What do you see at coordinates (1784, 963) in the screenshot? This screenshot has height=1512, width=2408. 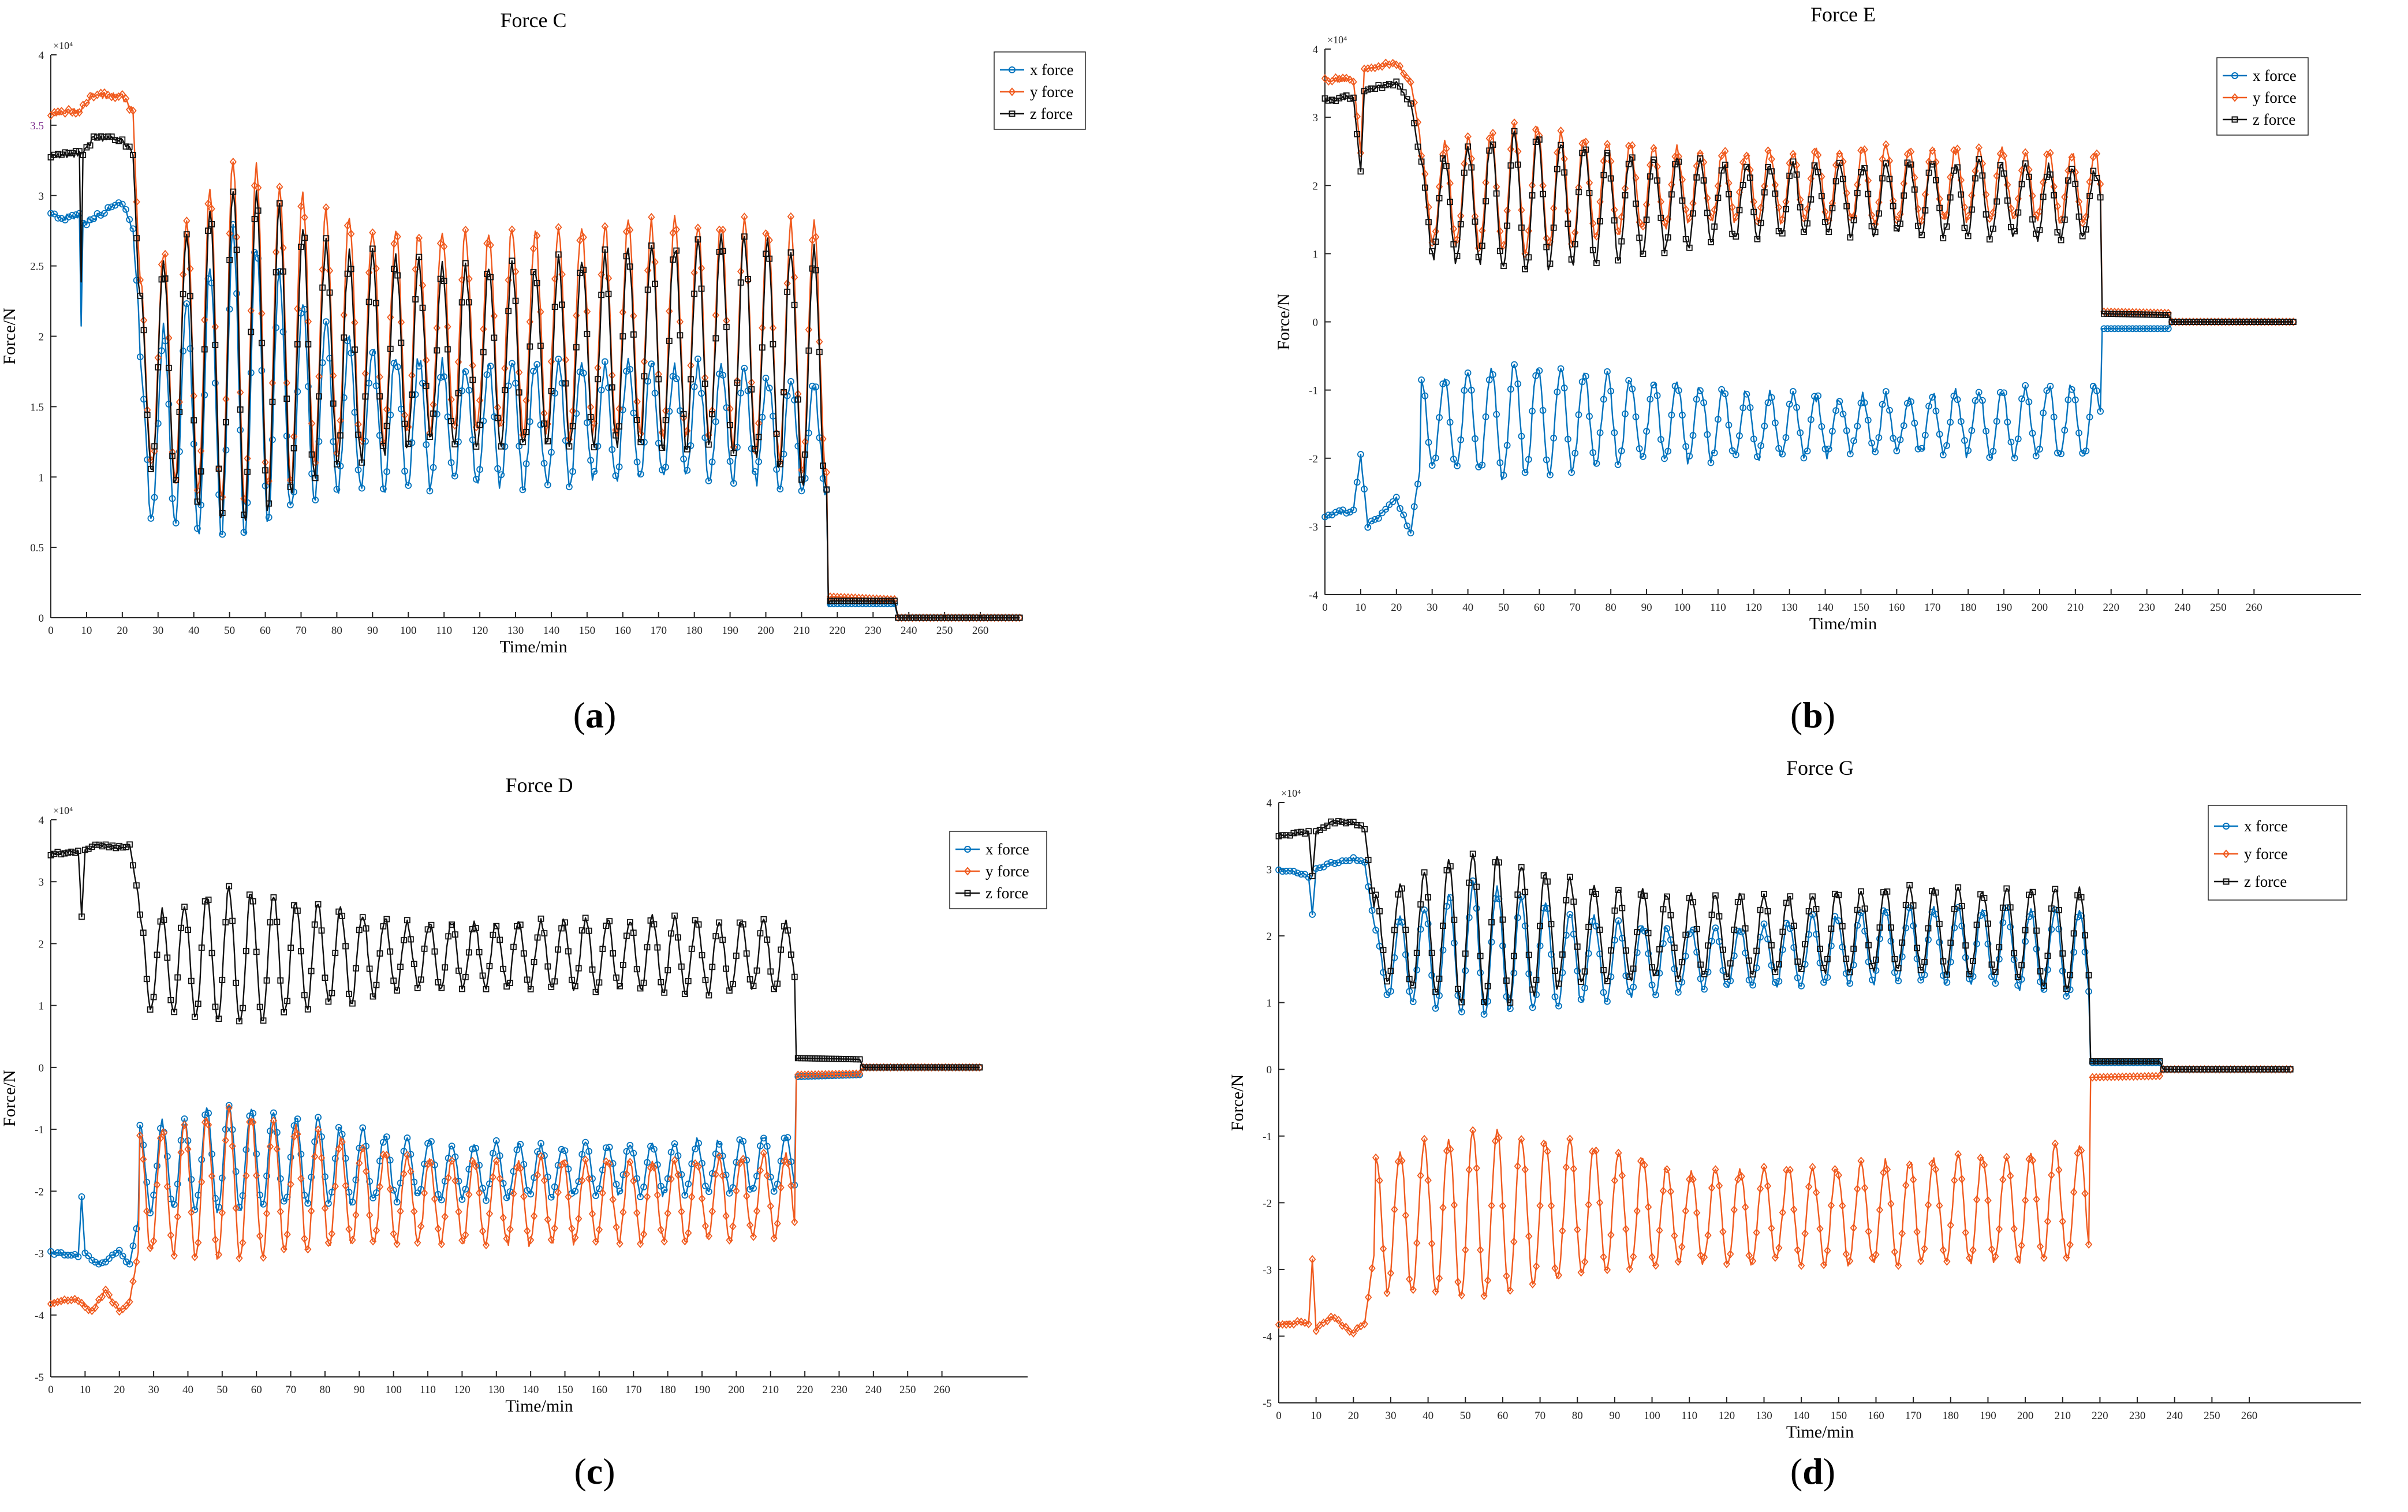 I see `series-line` at bounding box center [1784, 963].